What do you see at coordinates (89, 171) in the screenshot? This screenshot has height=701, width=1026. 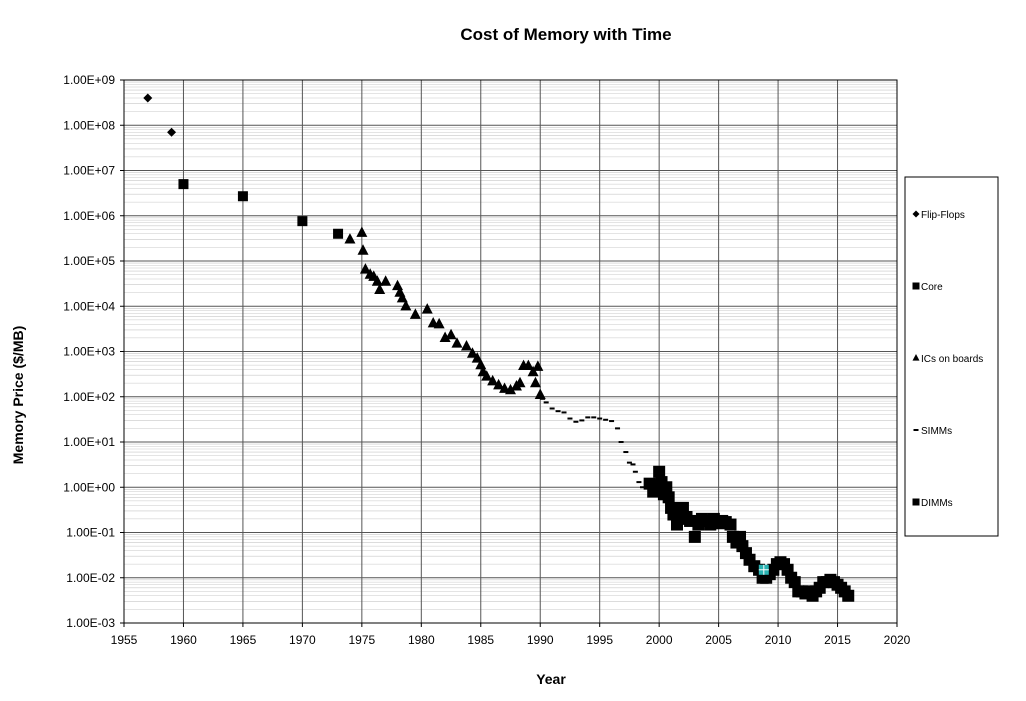 I see `y-tick-label: 1.00E+07` at bounding box center [89, 171].